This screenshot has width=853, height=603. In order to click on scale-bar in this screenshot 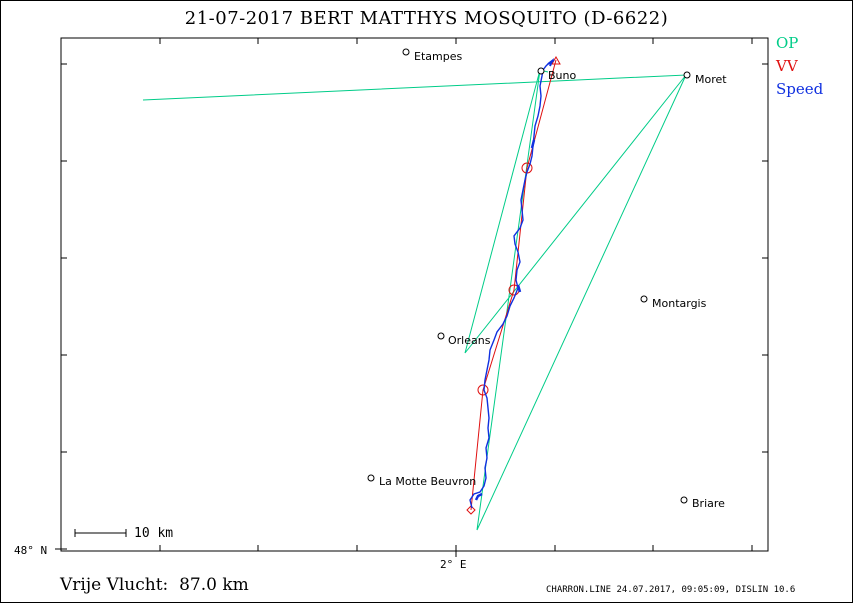, I will do `click(100, 533)`.